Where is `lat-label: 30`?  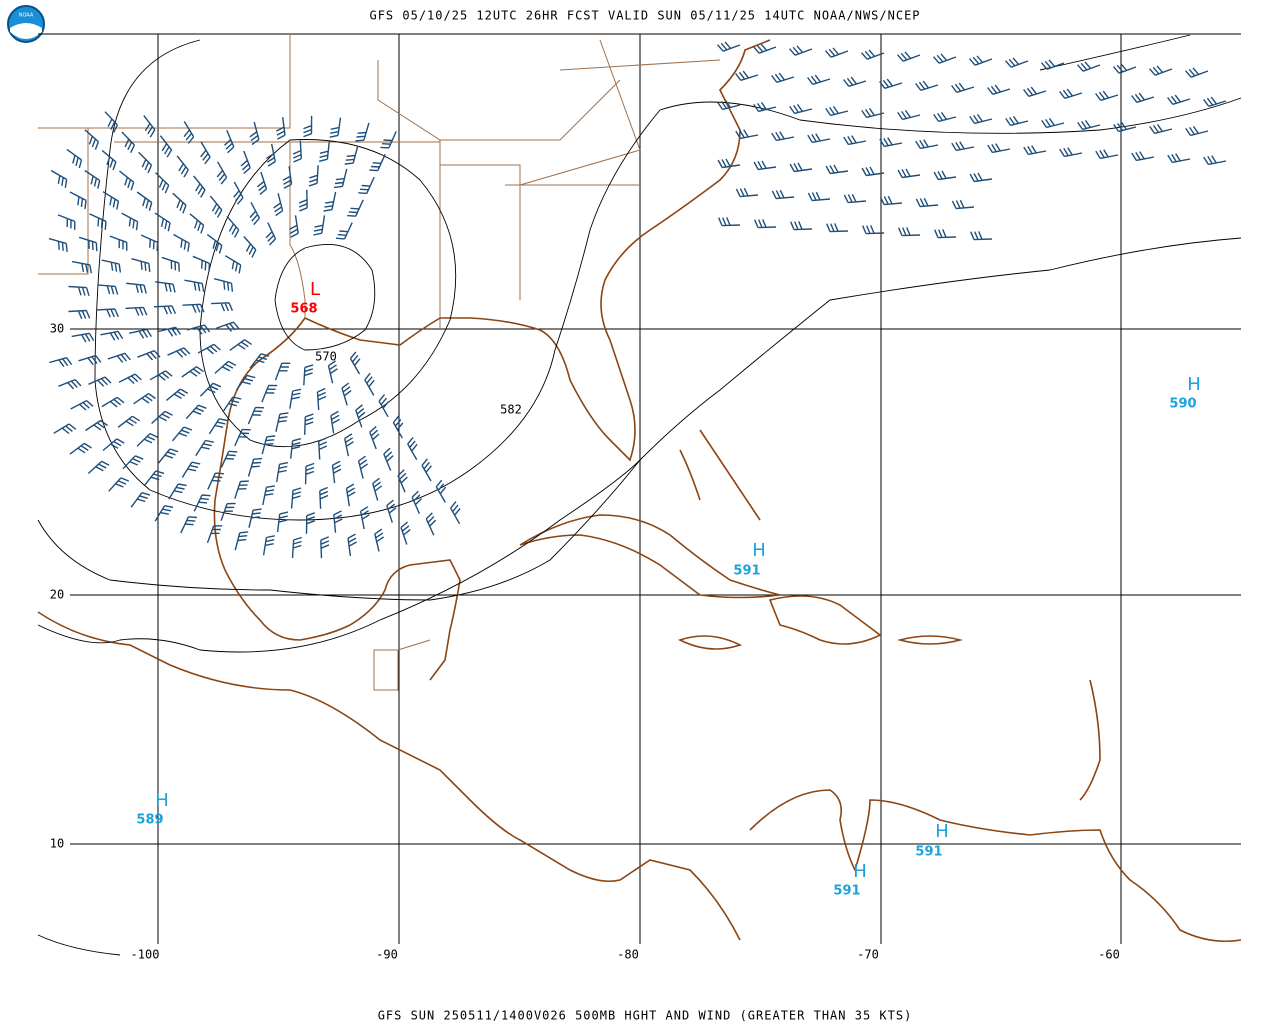 lat-label: 30 is located at coordinates (57, 329).